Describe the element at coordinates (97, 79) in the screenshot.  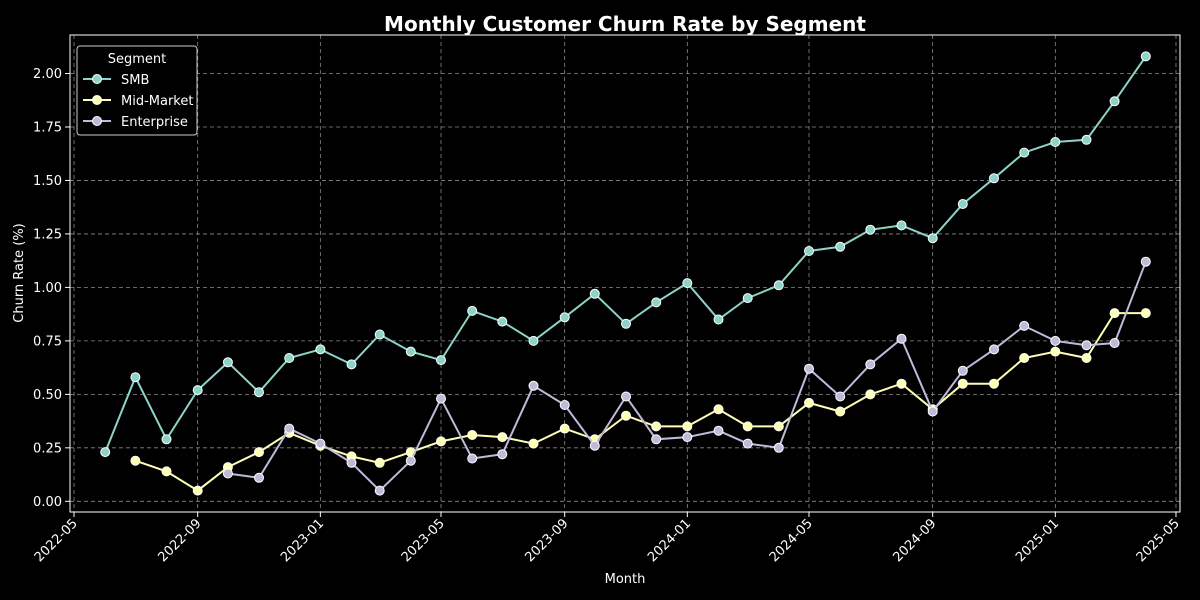
I see `legend-marker-smb` at that location.